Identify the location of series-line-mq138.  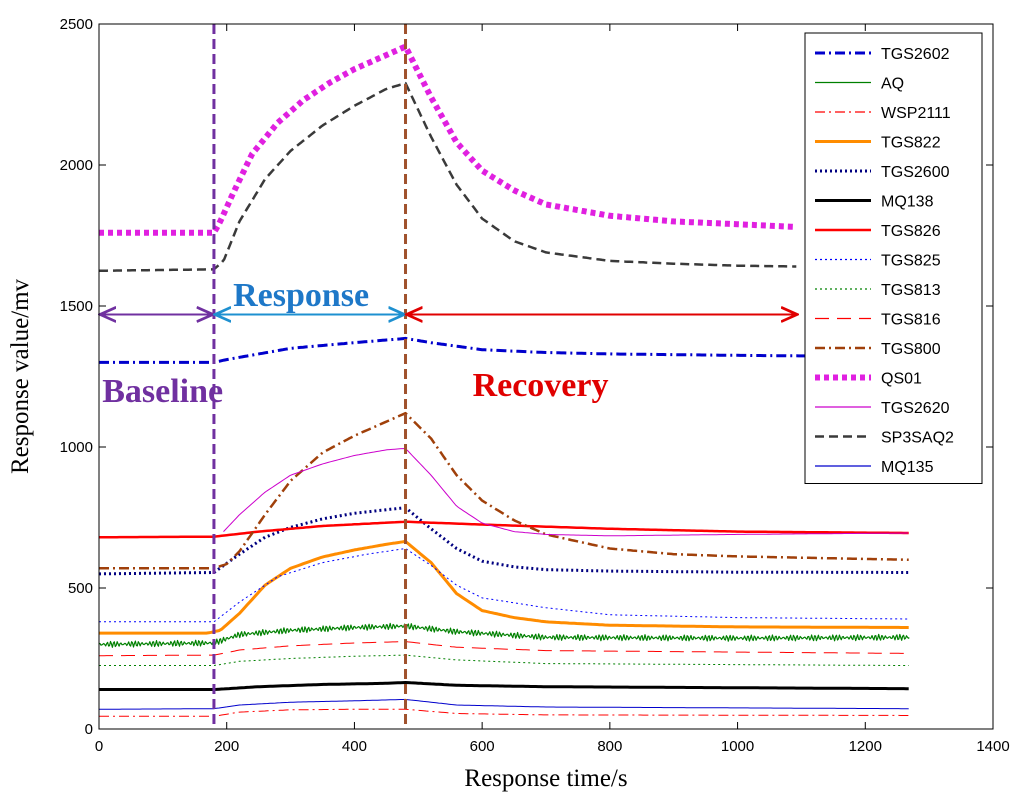
(504, 686).